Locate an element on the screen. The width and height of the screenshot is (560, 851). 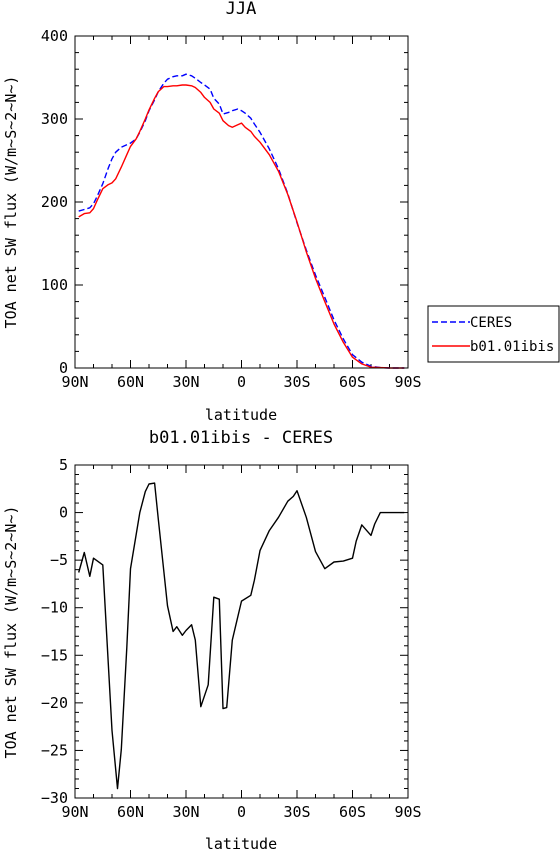
top-y-tick-label: 0 is located at coordinates (63, 368).